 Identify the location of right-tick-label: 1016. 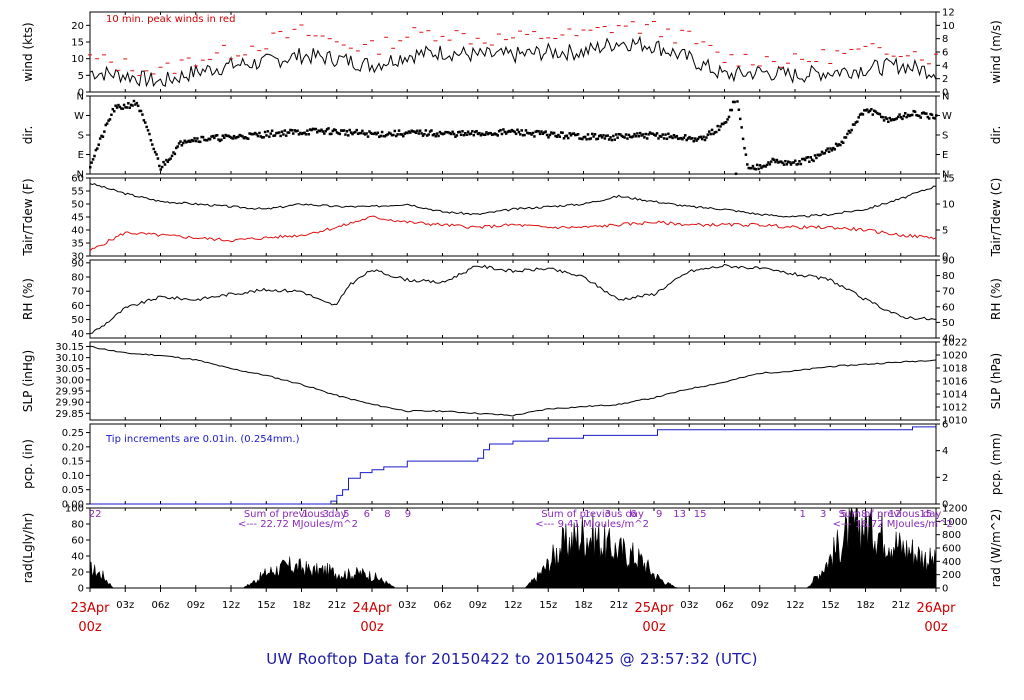
(954, 382).